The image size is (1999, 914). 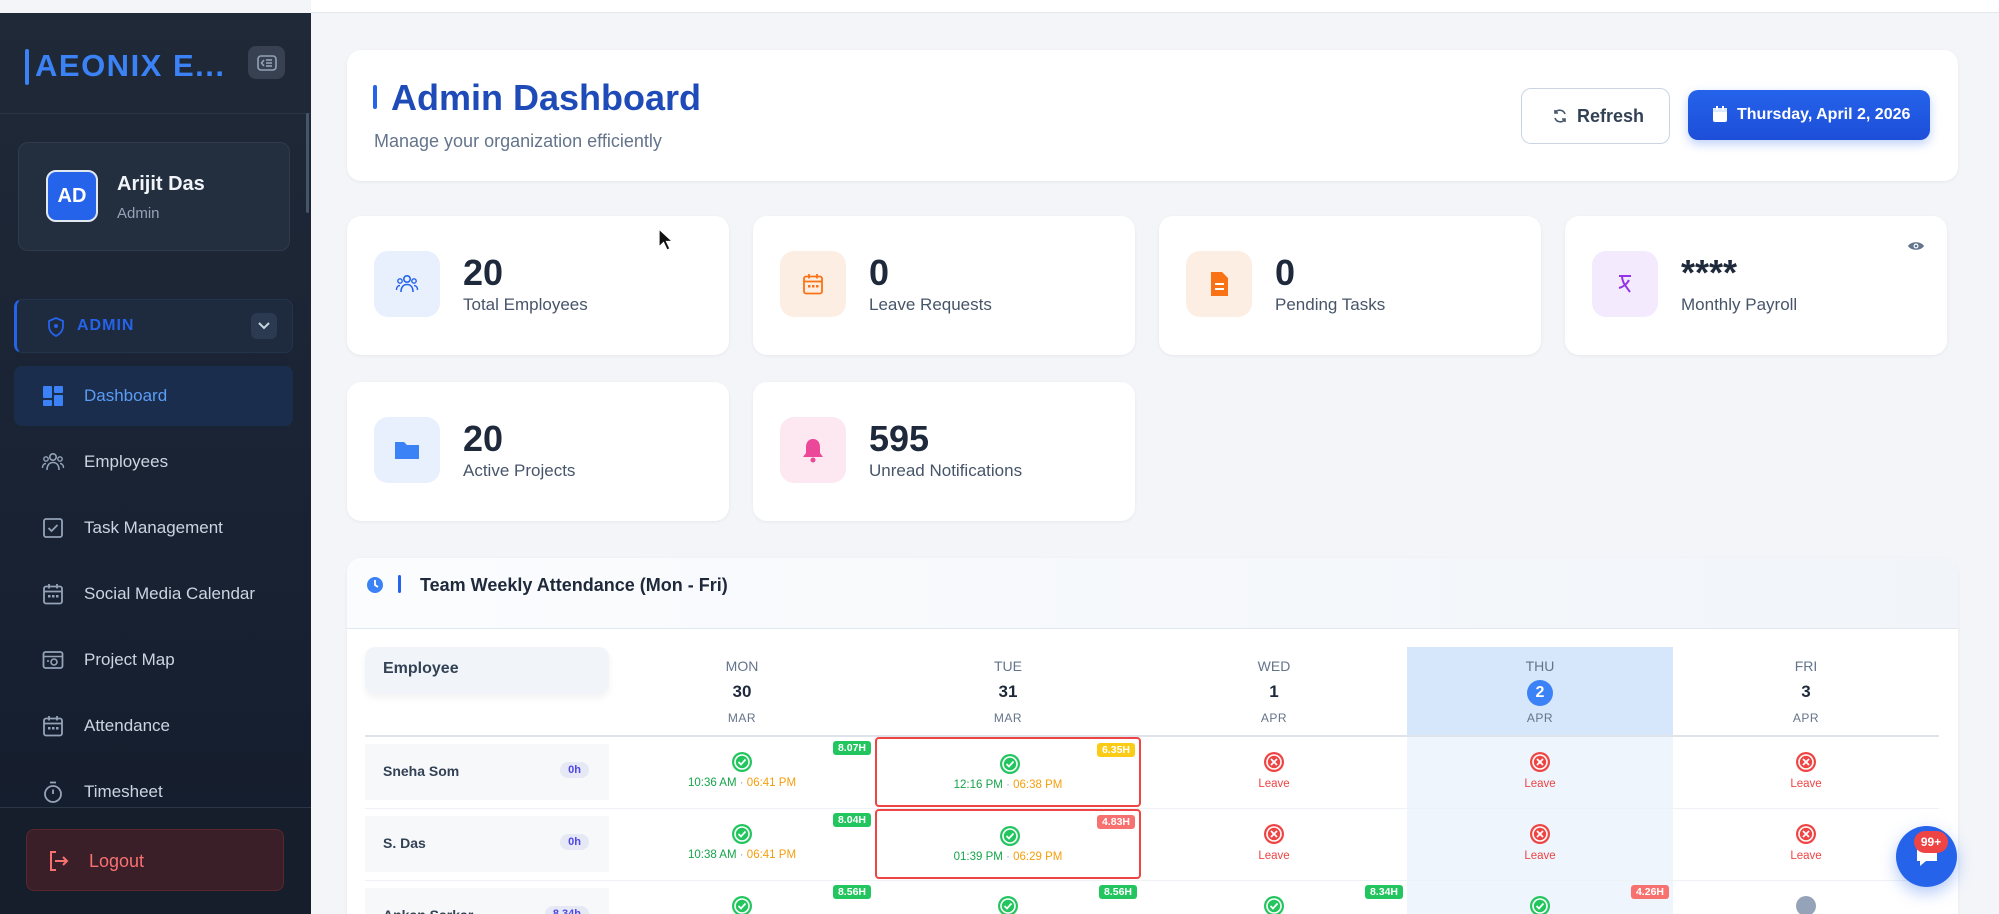 I want to click on row-divider, so click(x=1152, y=808).